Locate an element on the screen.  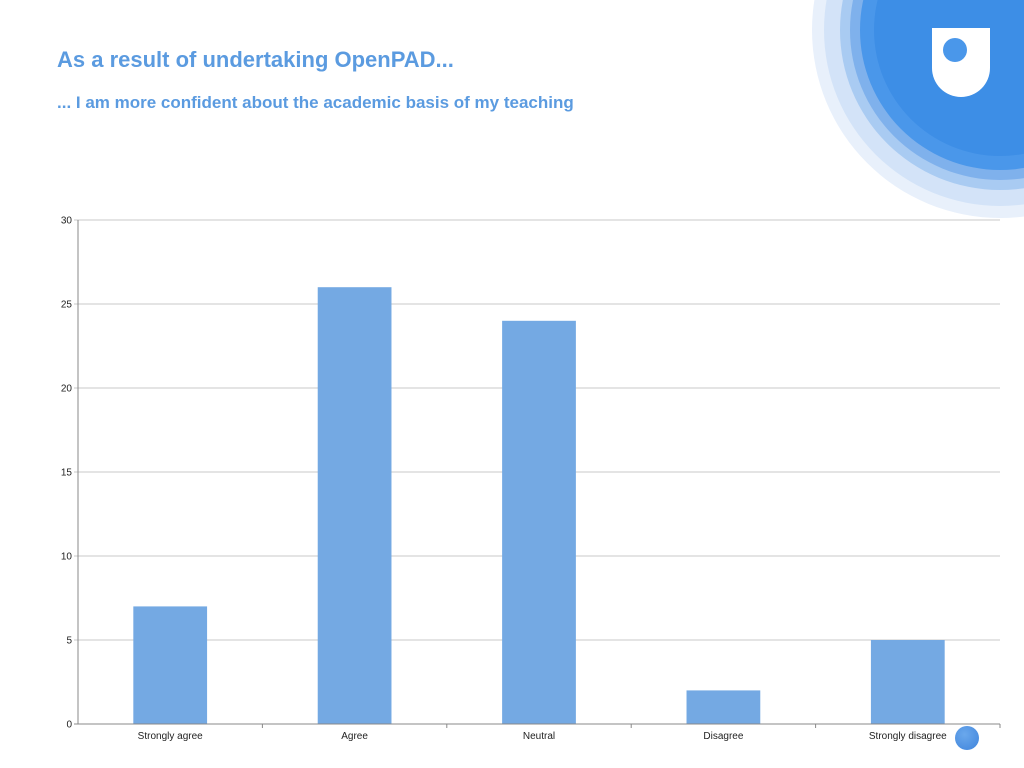
y-tick-label: 25 is located at coordinates (67, 305).